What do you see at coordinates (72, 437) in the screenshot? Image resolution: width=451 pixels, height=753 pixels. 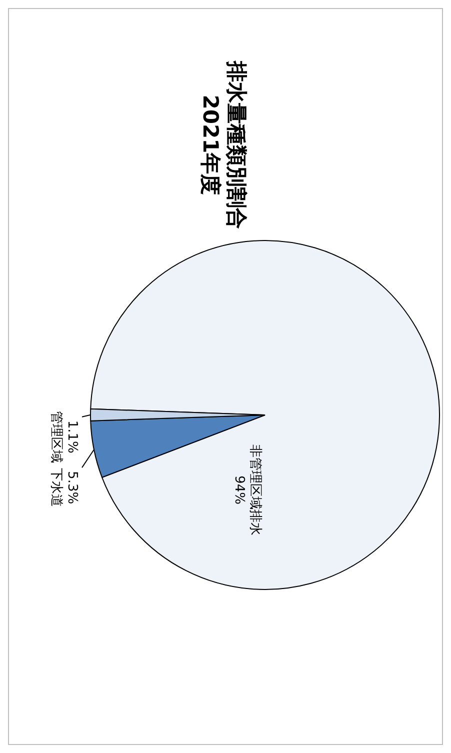 I see `data-label: 1.1%` at bounding box center [72, 437].